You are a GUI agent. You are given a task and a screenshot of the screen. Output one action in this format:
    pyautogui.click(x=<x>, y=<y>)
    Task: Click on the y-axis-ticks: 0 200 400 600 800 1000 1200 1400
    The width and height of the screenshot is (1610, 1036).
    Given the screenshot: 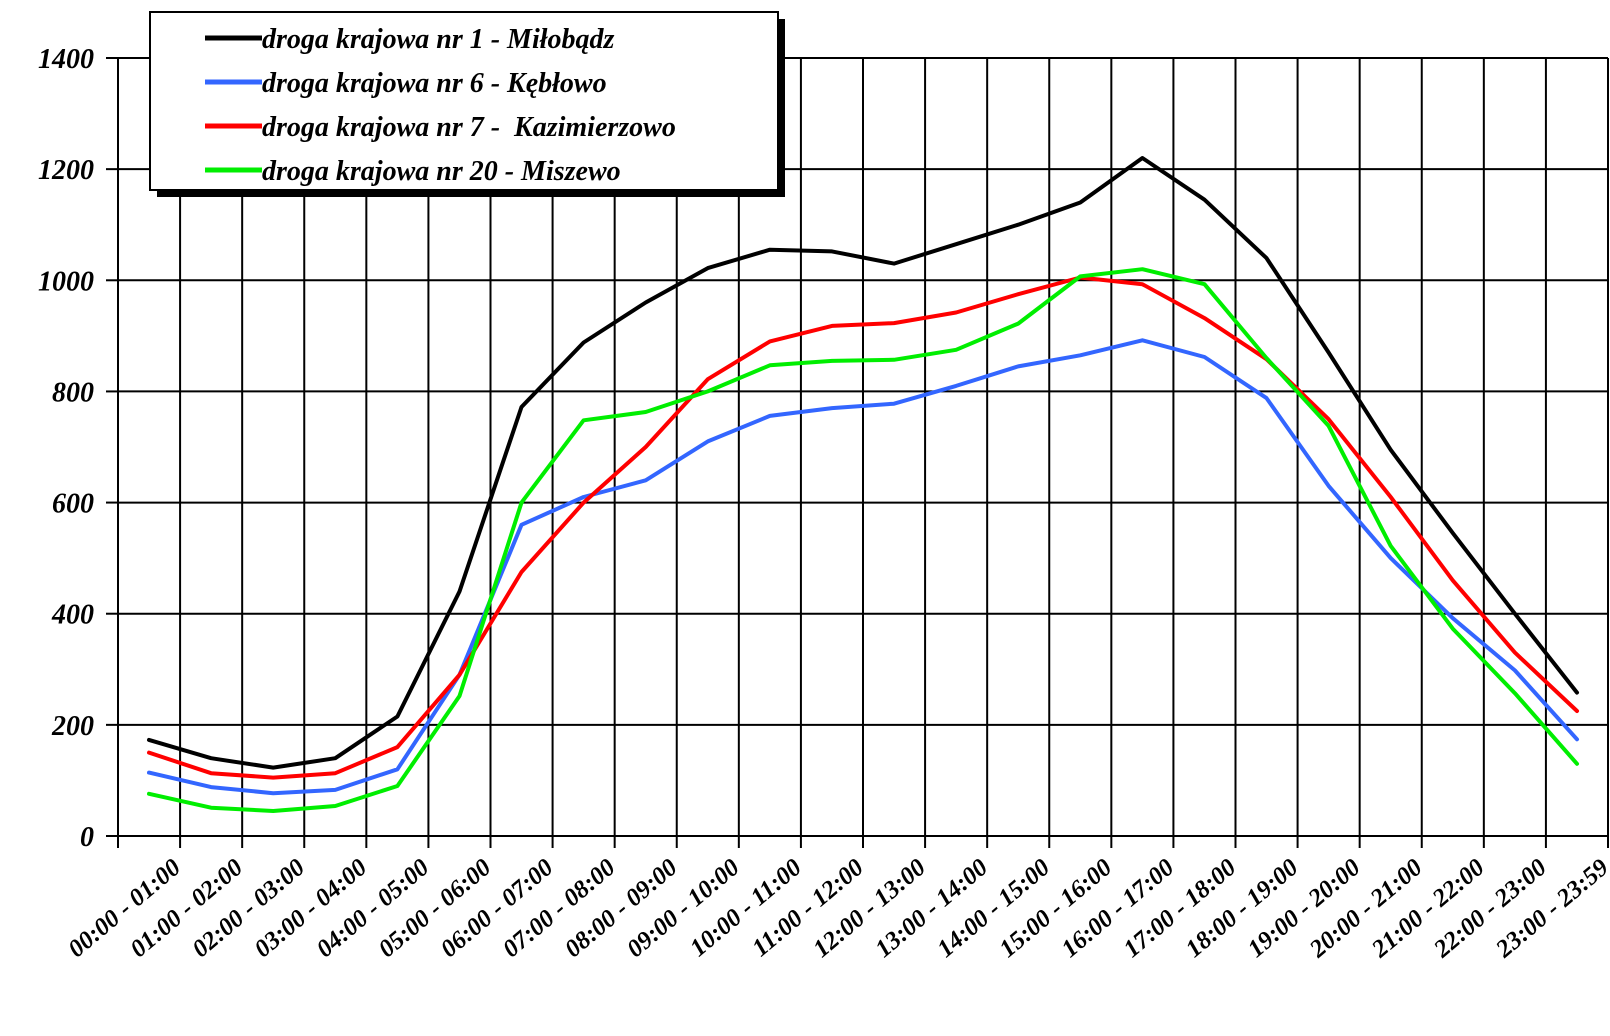 What is the action you would take?
    pyautogui.click(x=66, y=448)
    